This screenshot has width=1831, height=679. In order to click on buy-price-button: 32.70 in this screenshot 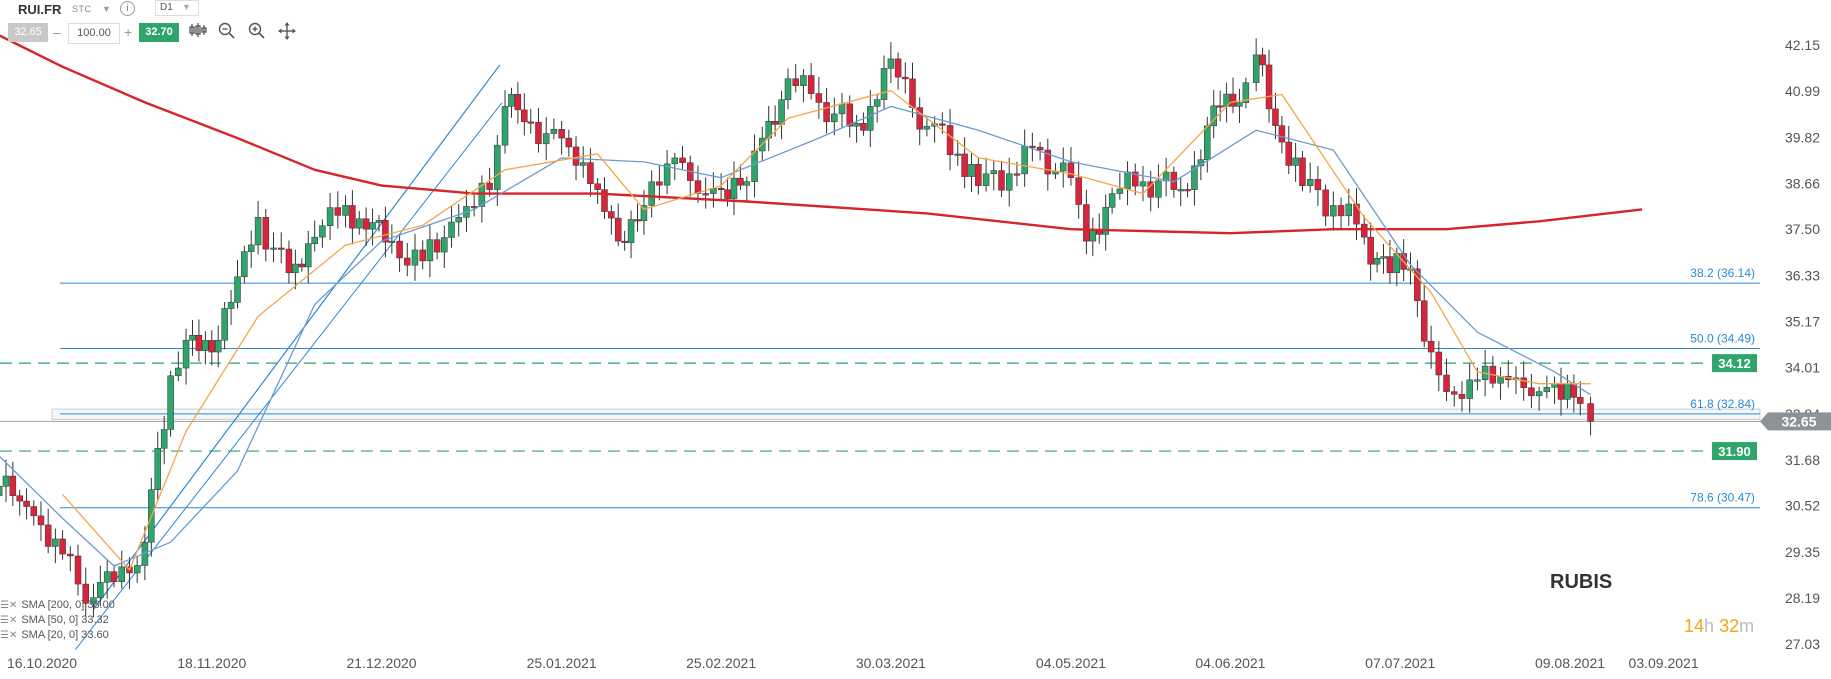, I will do `click(159, 32)`.